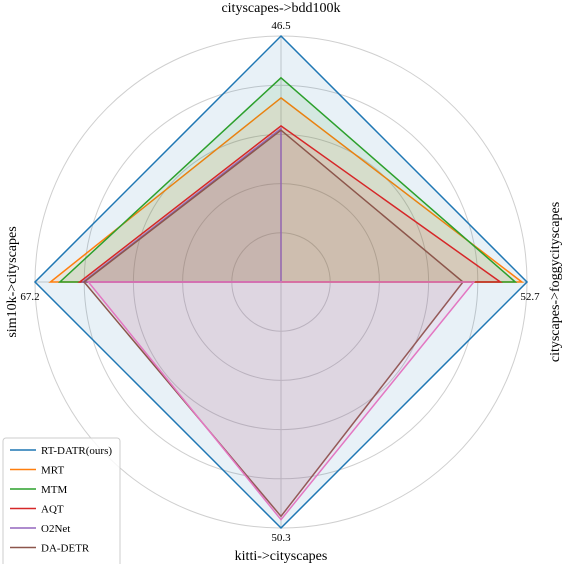 This screenshot has width=562, height=564. Describe the element at coordinates (281, 538) in the screenshot. I see `max-label-bottom: 50.3` at that location.